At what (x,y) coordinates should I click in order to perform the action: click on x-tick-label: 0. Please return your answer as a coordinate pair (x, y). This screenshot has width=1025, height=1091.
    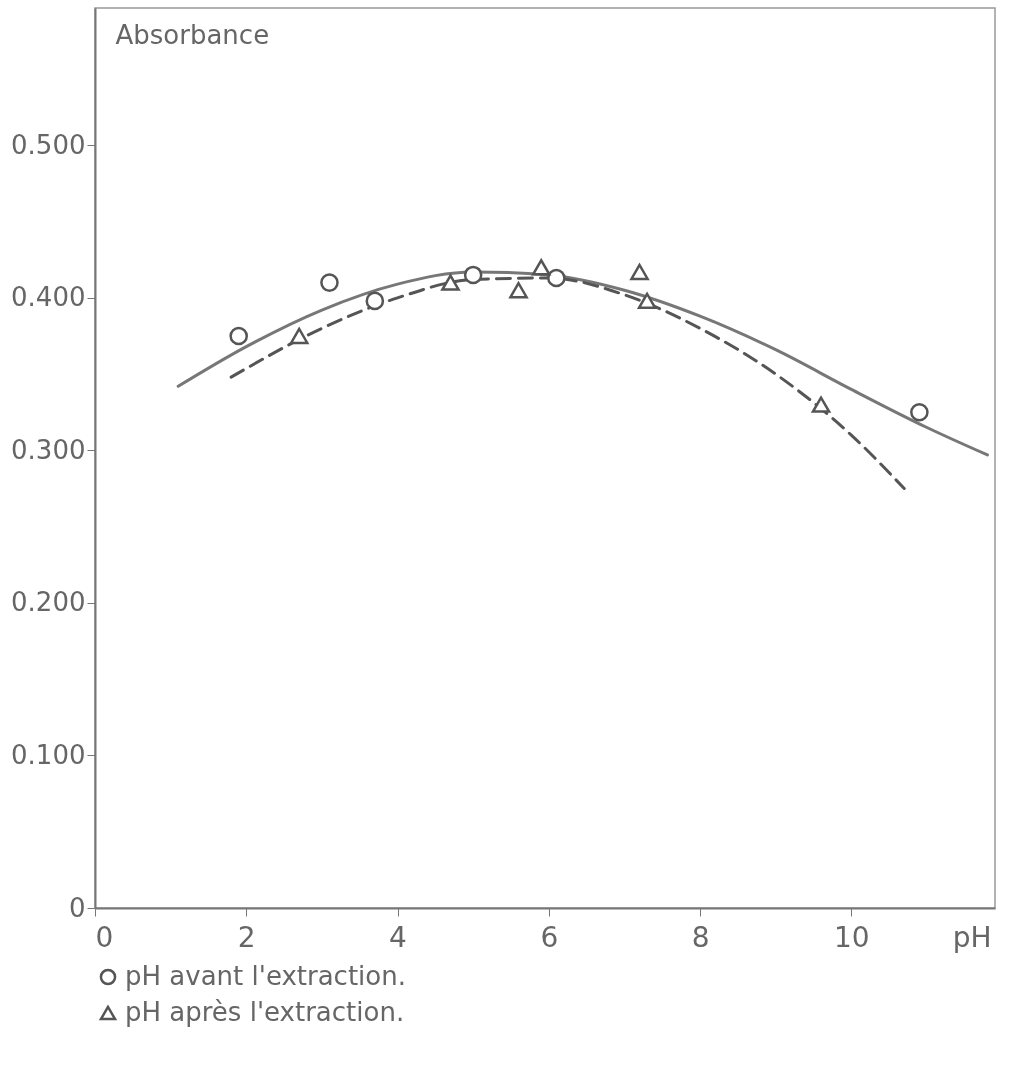
    Looking at the image, I should click on (104, 937).